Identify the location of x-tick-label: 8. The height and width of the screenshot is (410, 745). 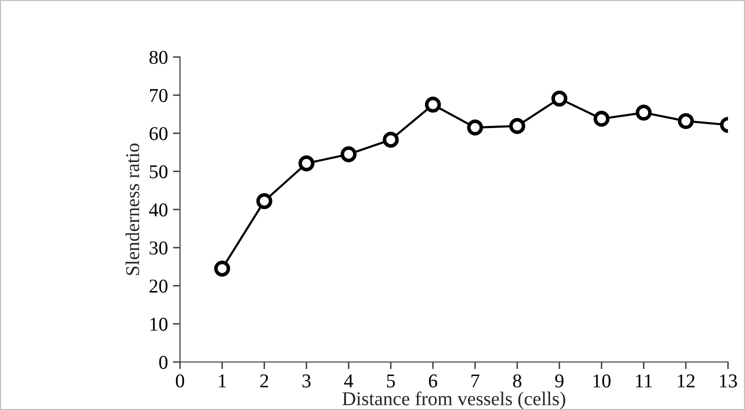
(517, 381).